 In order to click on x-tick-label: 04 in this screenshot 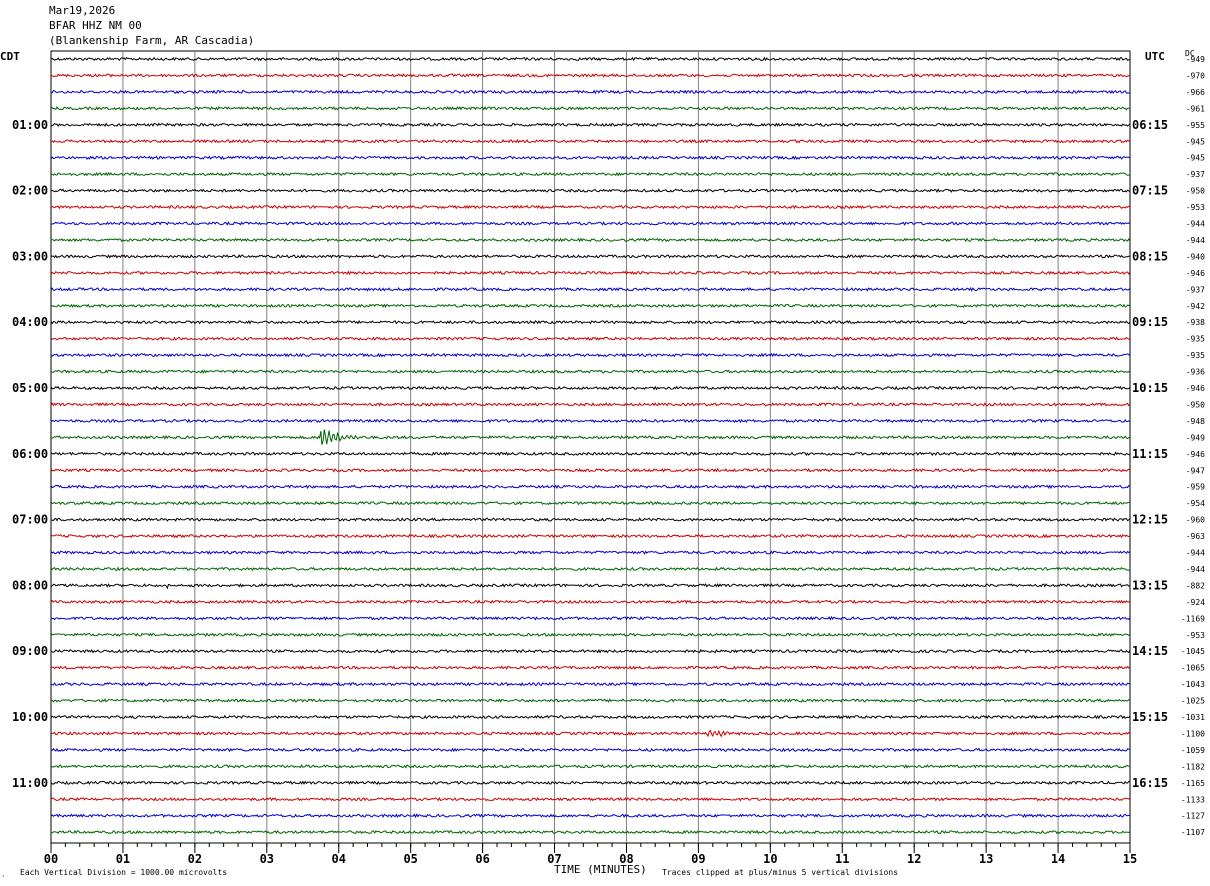, I will do `click(339, 859)`.